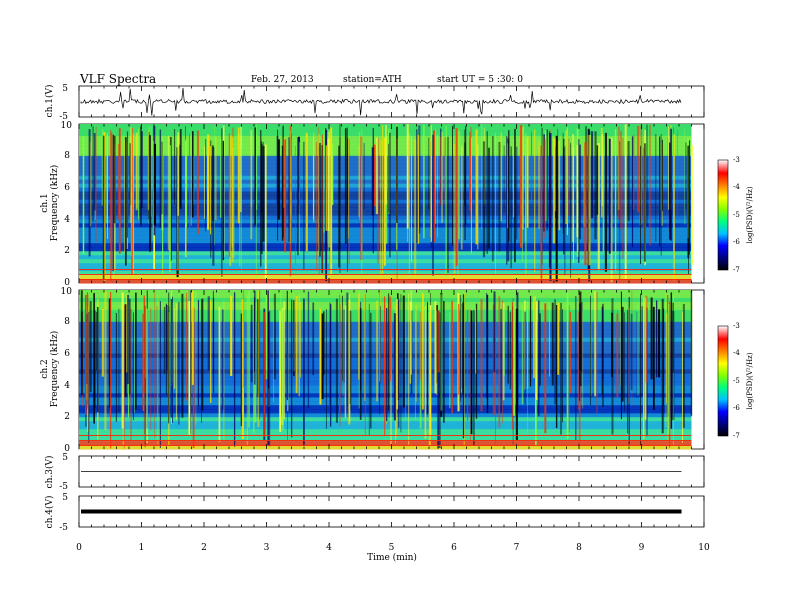 This screenshot has width=792, height=612. I want to click on xtick-label: 9, so click(642, 548).